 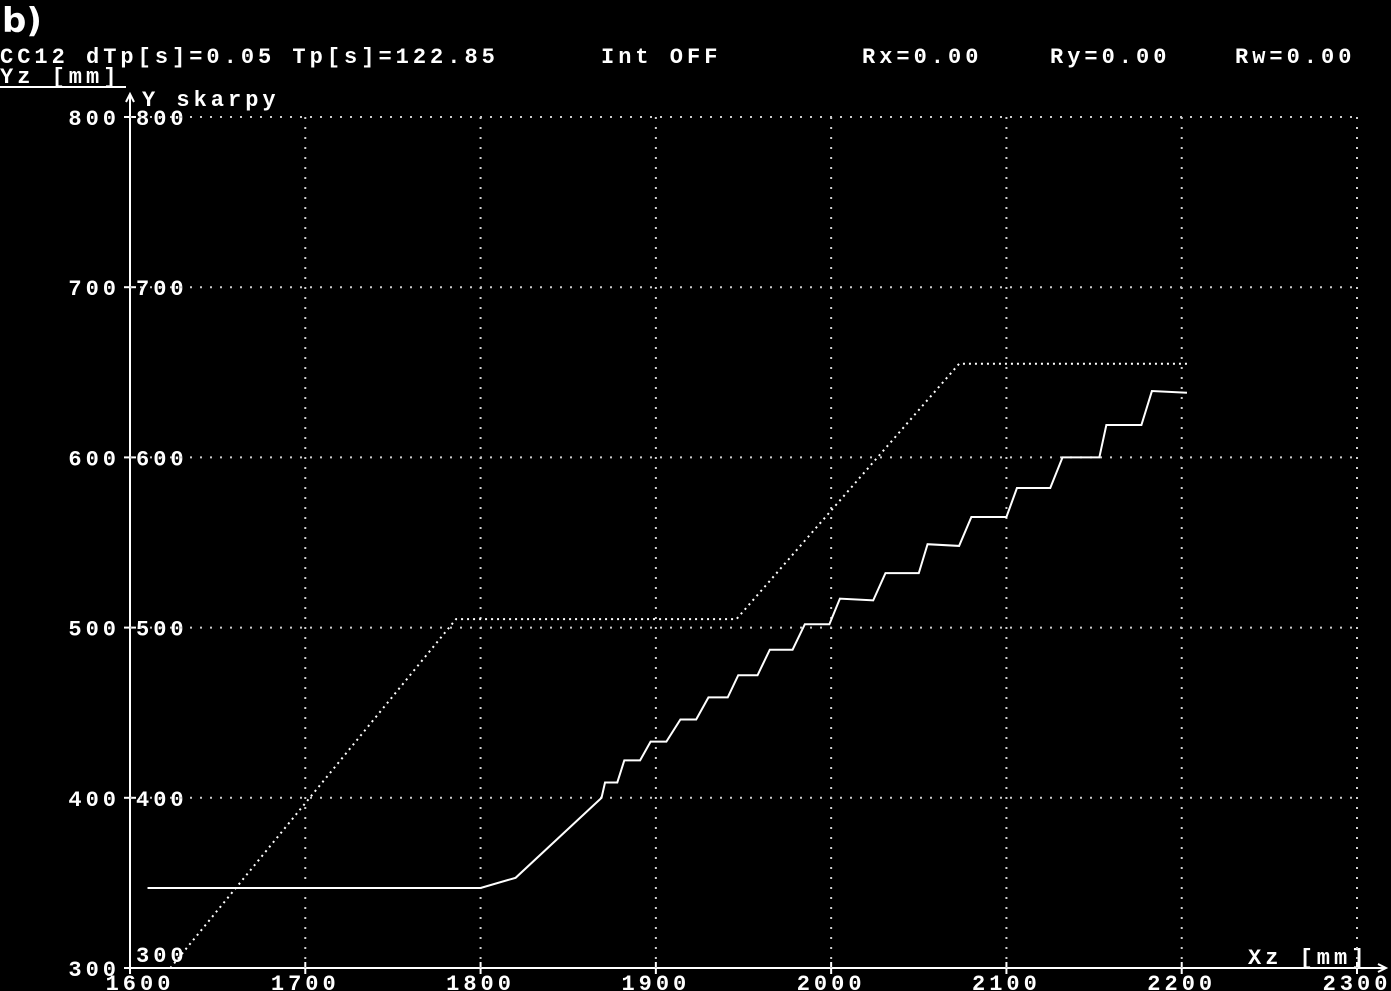 What do you see at coordinates (140, 981) in the screenshot?
I see `x-tick-label: 1600` at bounding box center [140, 981].